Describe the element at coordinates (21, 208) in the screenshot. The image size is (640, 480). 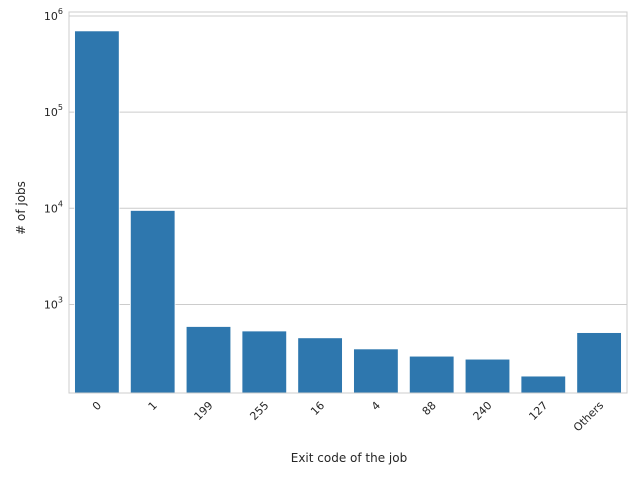
I see `y-axis-label: # of jobs` at that location.